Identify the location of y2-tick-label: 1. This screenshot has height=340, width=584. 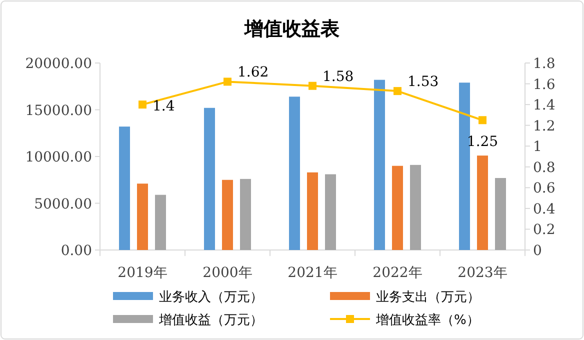
(537, 147).